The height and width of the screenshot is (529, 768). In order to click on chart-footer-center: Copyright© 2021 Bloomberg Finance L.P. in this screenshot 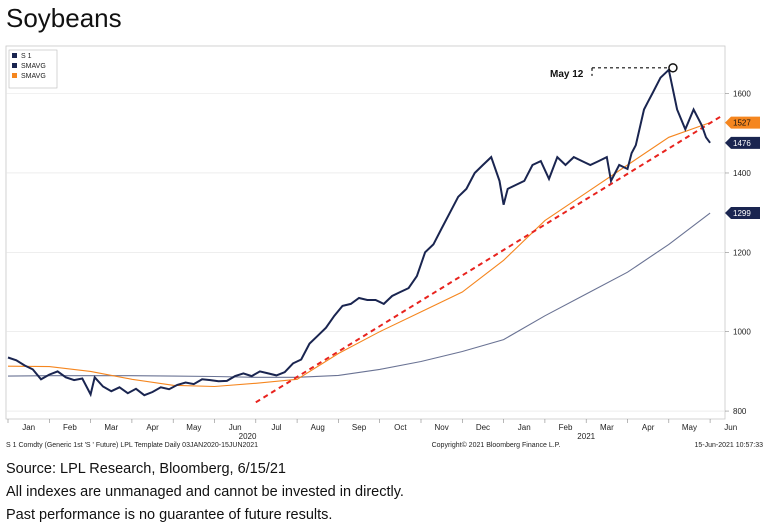, I will do `click(496, 445)`.